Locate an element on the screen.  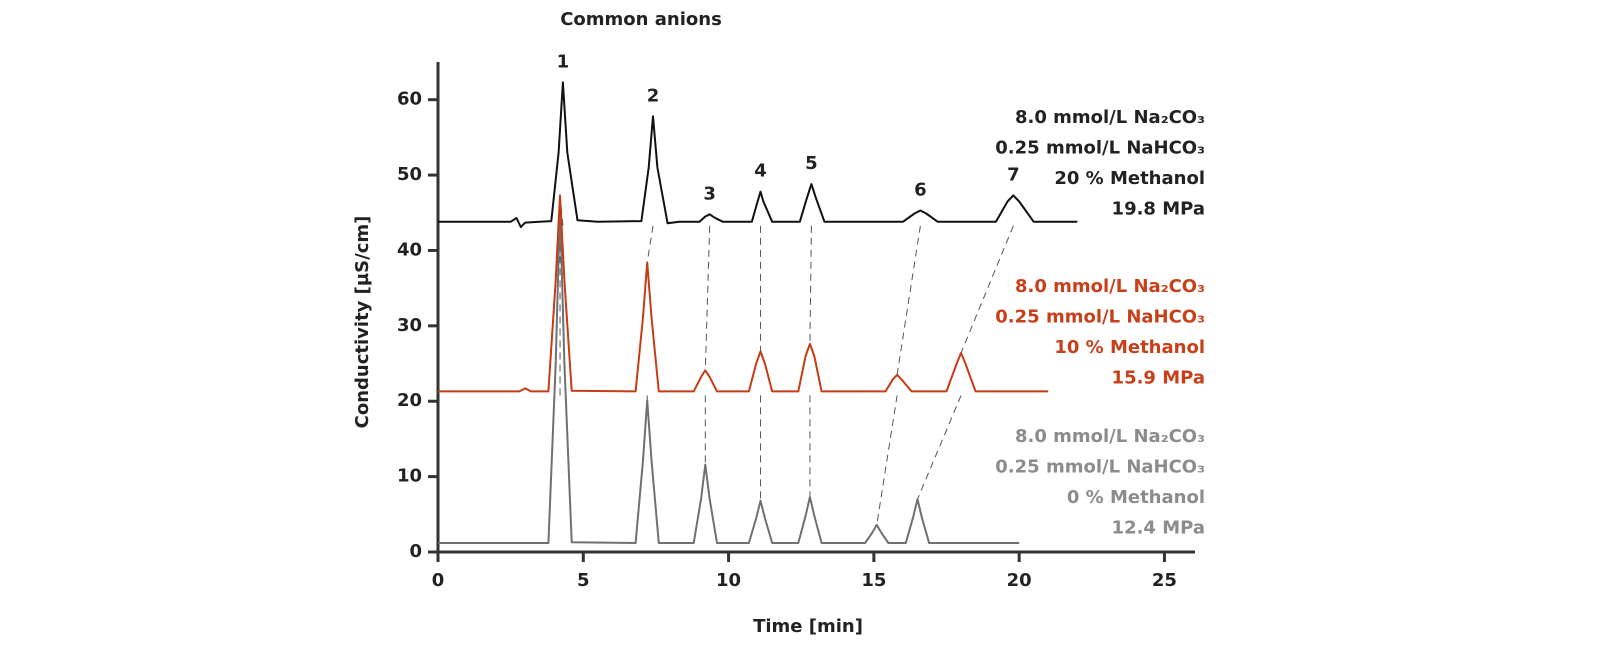
peak-label: 1 is located at coordinates (563, 61).